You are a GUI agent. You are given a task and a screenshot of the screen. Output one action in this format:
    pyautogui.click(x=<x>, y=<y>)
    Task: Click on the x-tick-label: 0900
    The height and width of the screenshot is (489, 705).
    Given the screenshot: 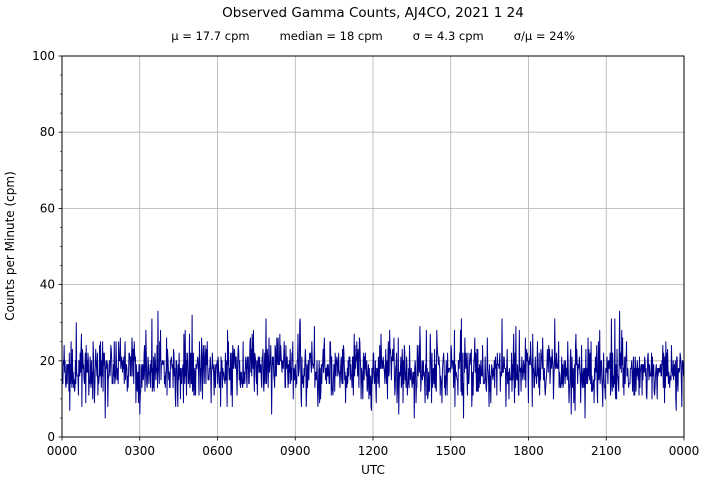 What is the action you would take?
    pyautogui.click(x=295, y=451)
    